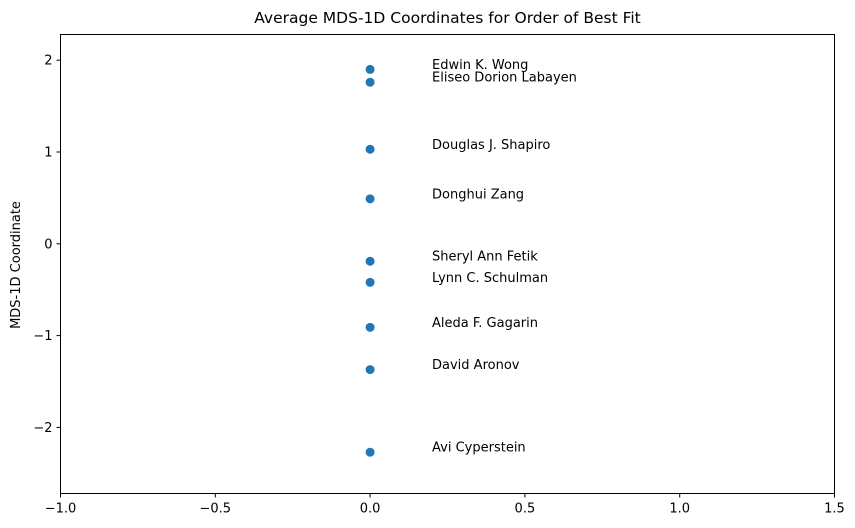  I want to click on y-tick-label: 2, so click(48, 61).